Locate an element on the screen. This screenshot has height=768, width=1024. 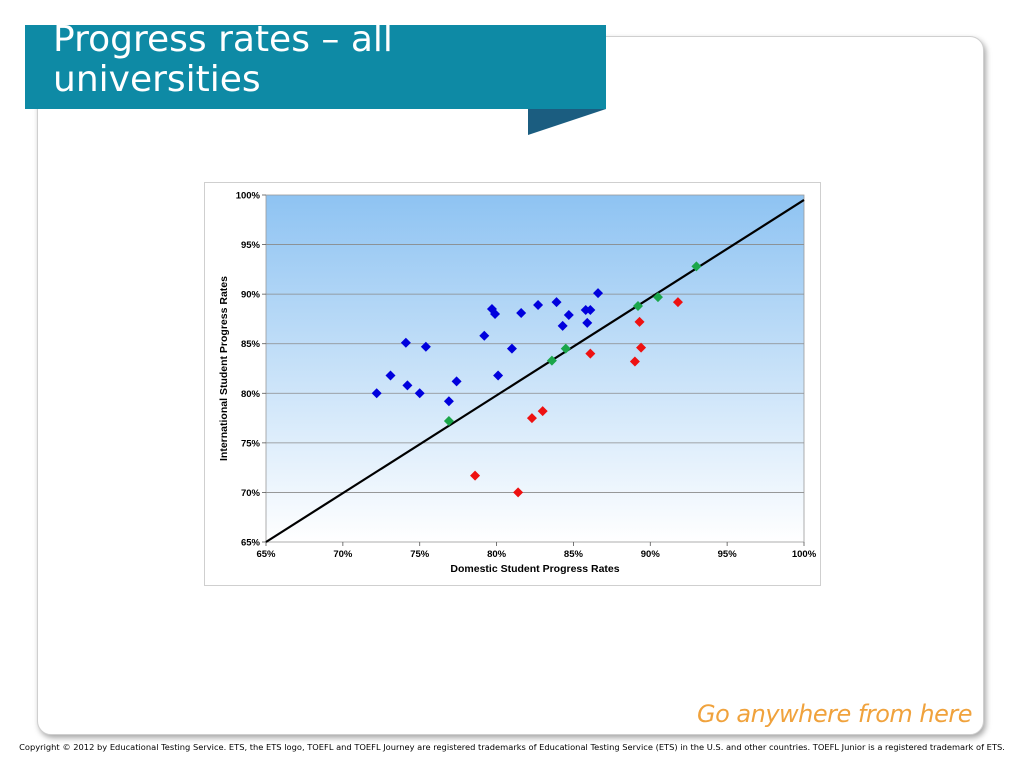
y-tick-label: 90% is located at coordinates (251, 295).